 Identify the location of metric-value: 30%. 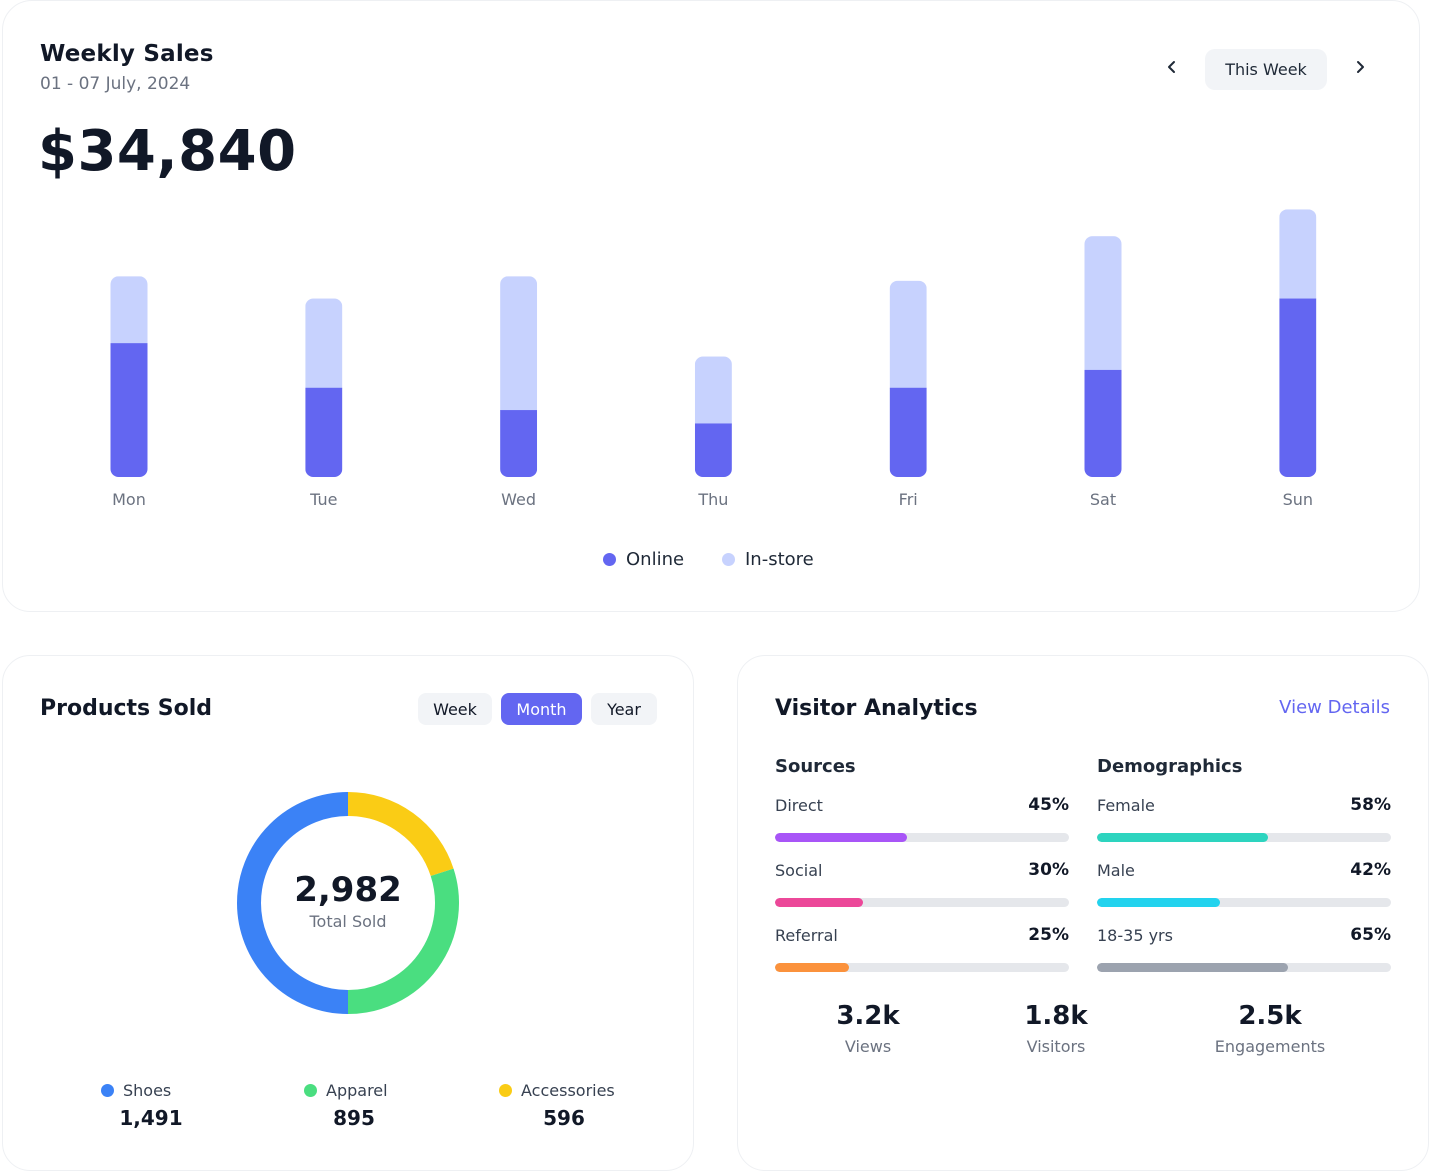
(1048, 870).